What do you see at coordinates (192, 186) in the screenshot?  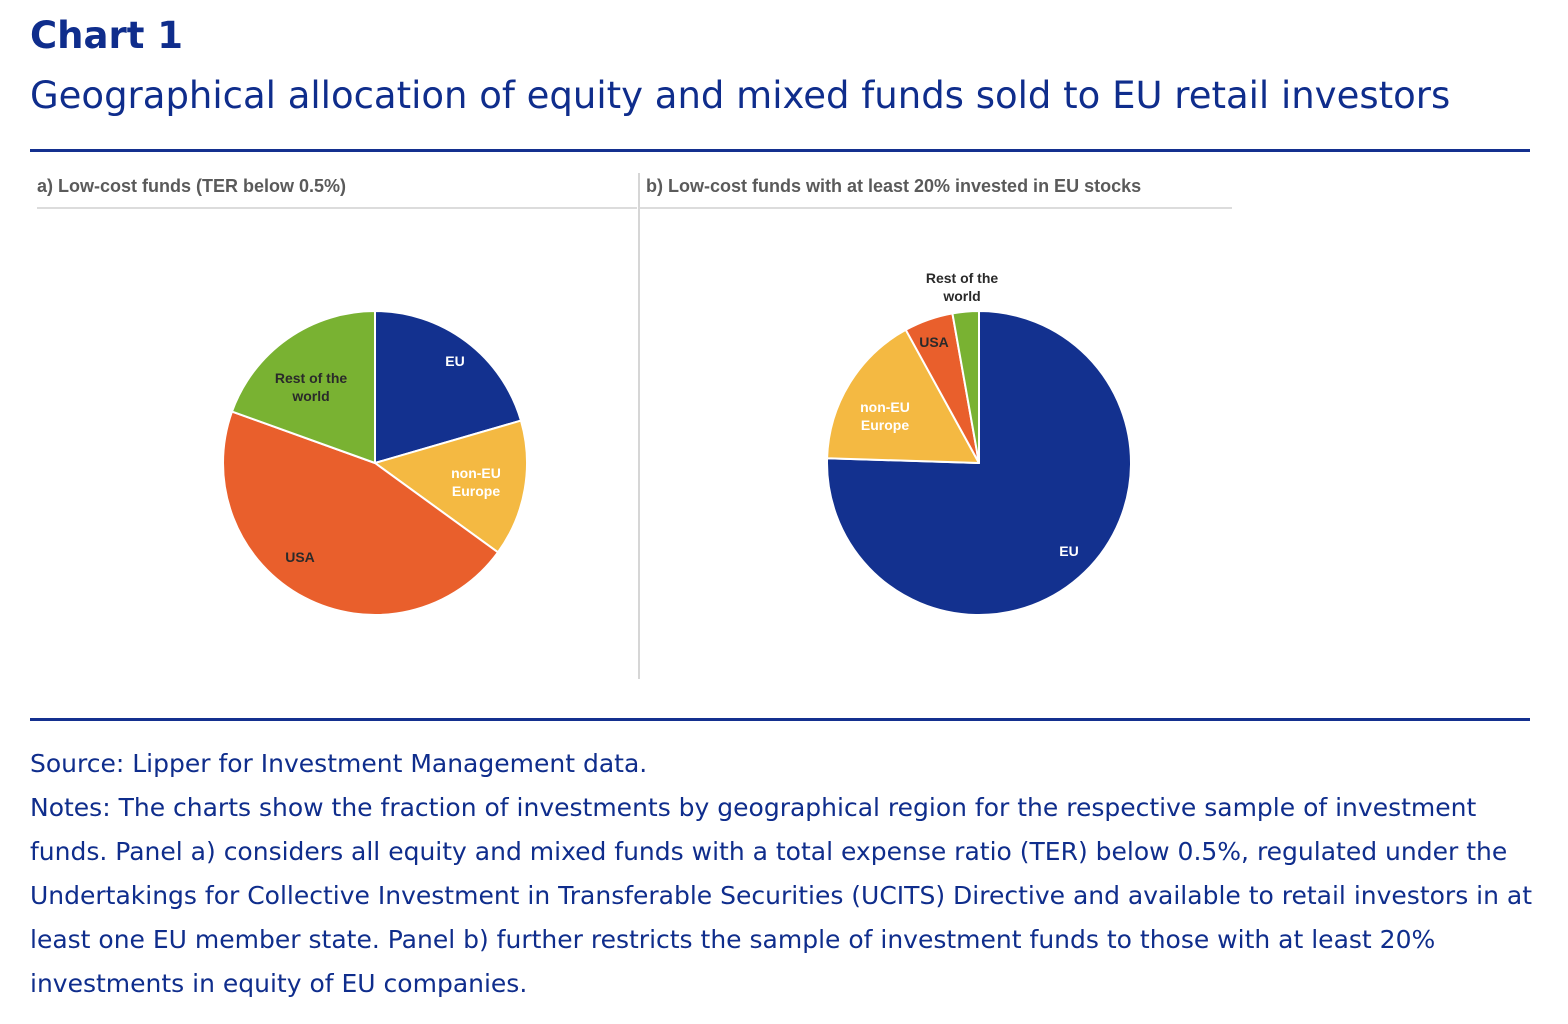 I see `panel-a-title: a) Low-cost funds (TER below 0.5%)` at bounding box center [192, 186].